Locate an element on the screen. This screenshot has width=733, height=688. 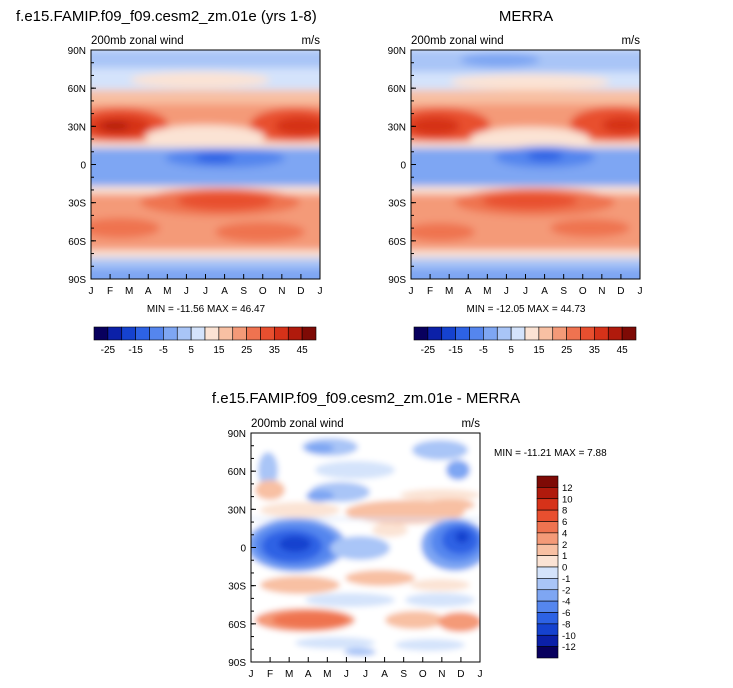
panel-merra-subtitle-left: 200mb zonal wind is located at coordinates (457, 41).